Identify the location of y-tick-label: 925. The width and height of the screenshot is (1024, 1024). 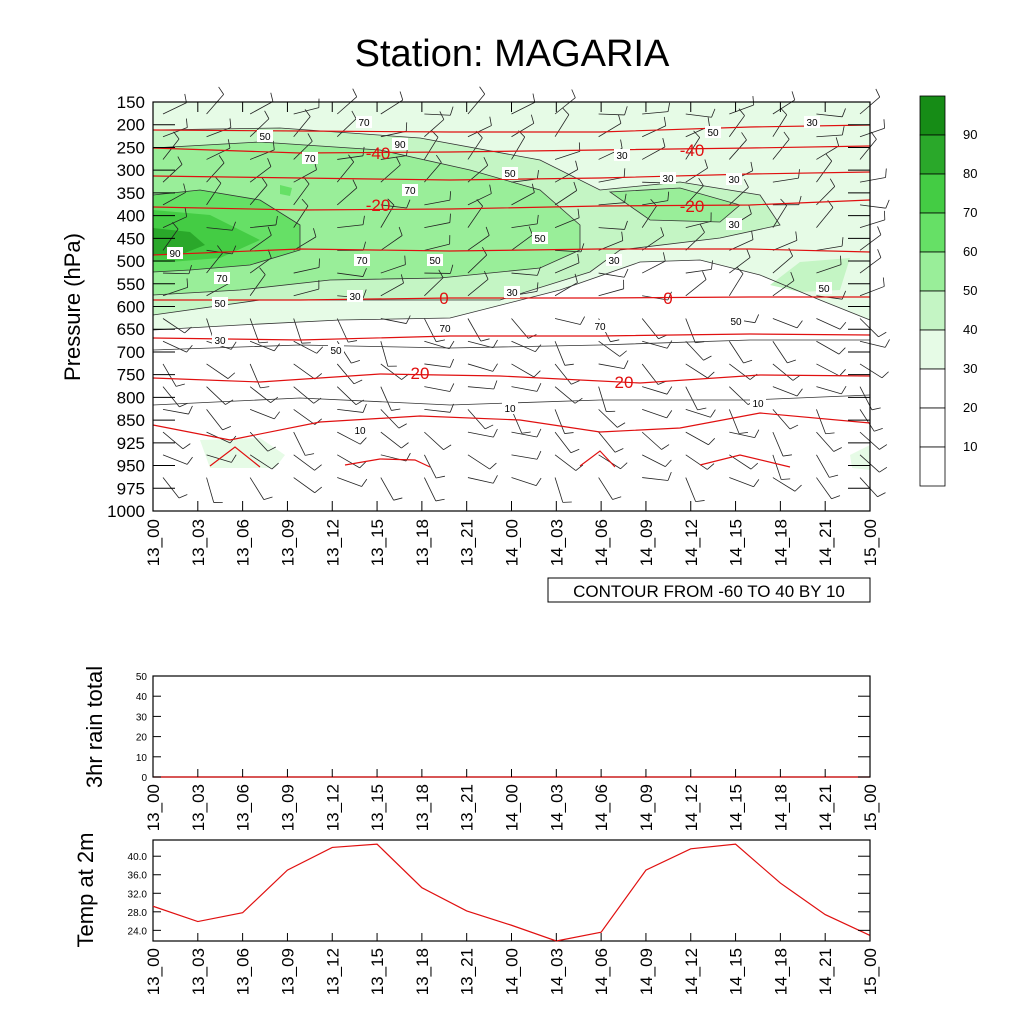
(131, 443).